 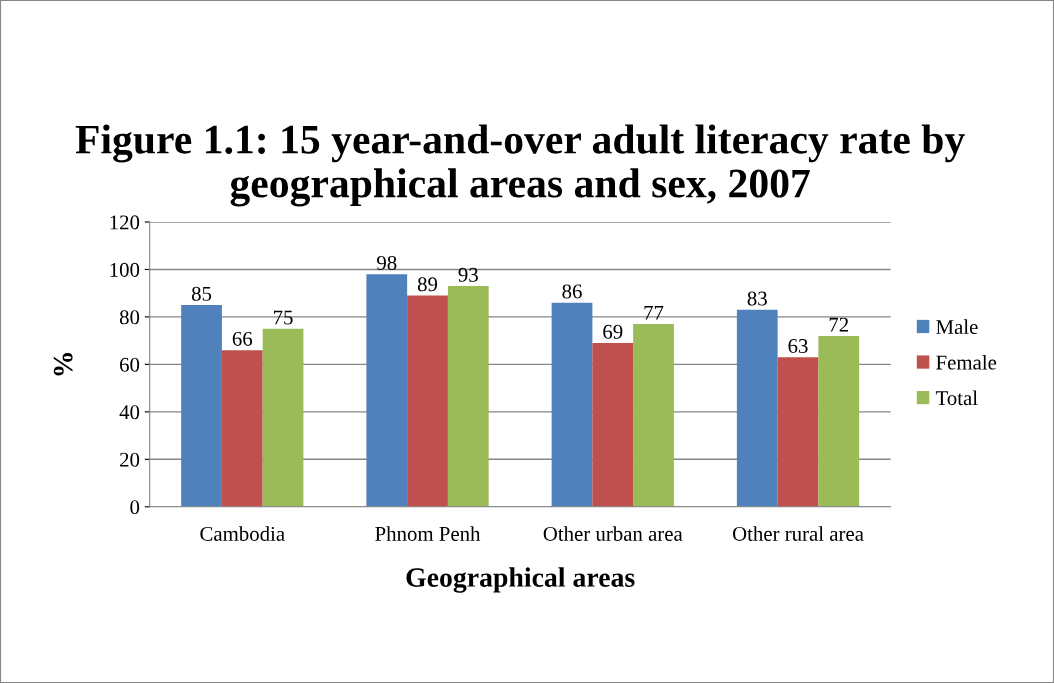 I want to click on legend-label: Female, so click(x=966, y=362).